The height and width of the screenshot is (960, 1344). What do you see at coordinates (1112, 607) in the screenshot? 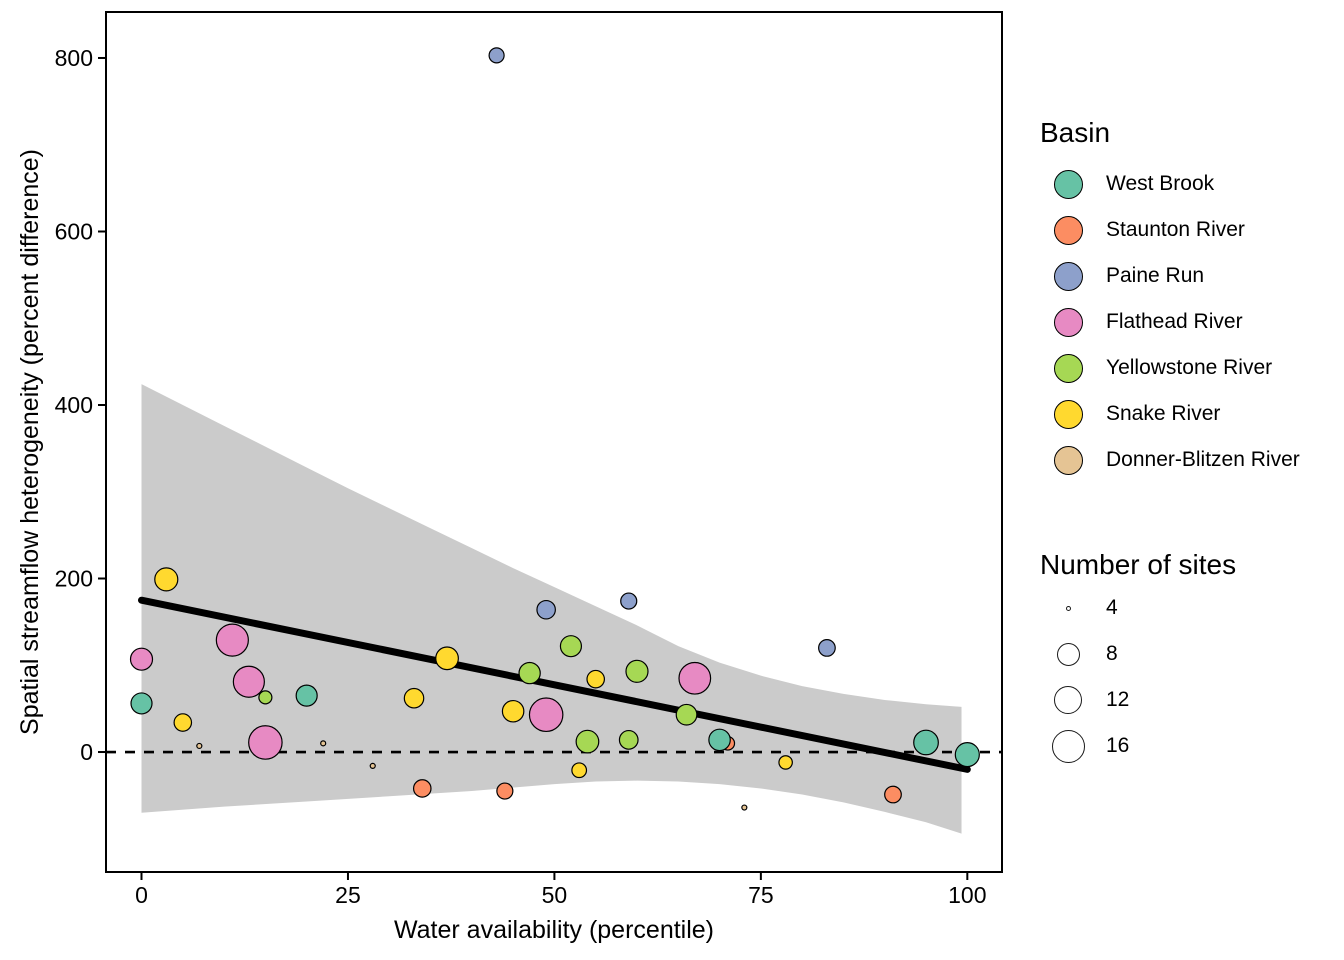
I see `sites-label: 4` at bounding box center [1112, 607].